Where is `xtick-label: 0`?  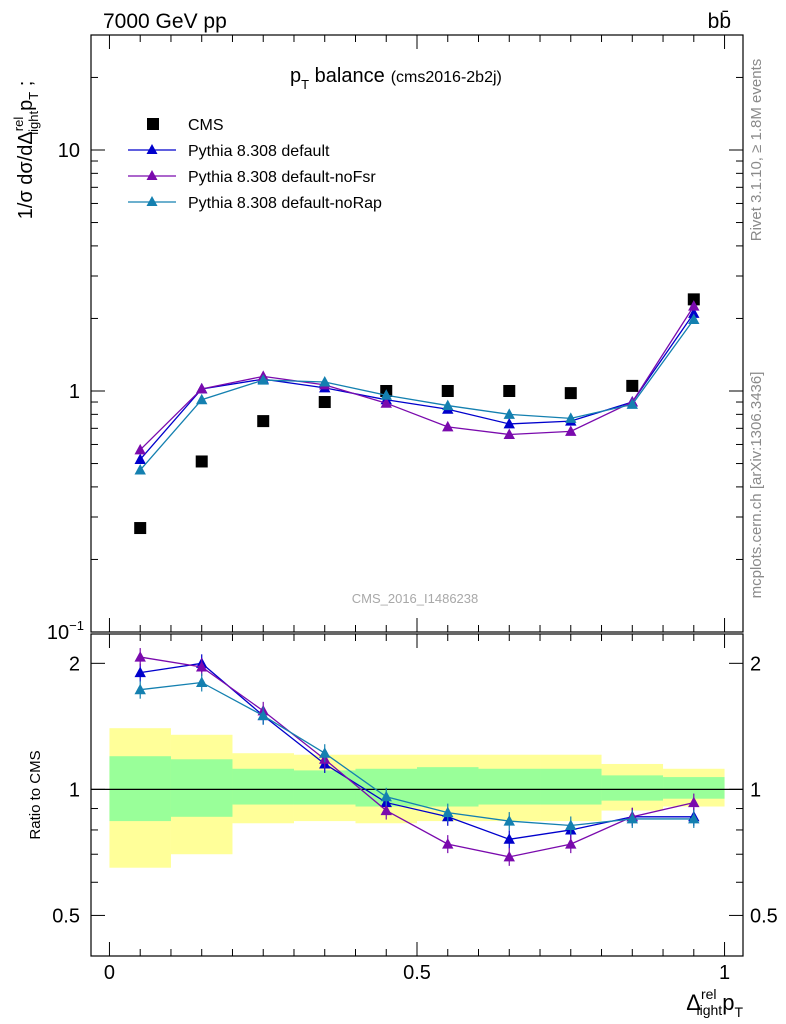 xtick-label: 0 is located at coordinates (109, 973).